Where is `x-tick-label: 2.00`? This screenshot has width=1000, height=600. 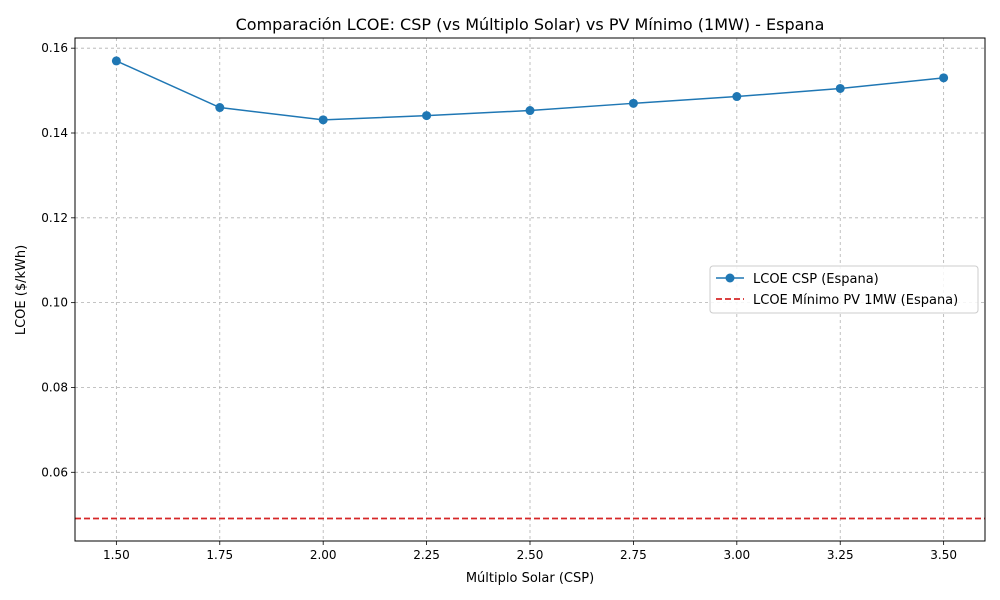 x-tick-label: 2.00 is located at coordinates (323, 555).